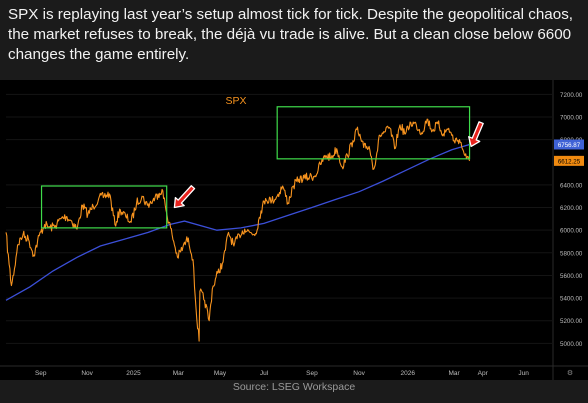 Image resolution: width=588 pixels, height=403 pixels. Describe the element at coordinates (523, 373) in the screenshot. I see `x-tick-label: Jun` at that location.